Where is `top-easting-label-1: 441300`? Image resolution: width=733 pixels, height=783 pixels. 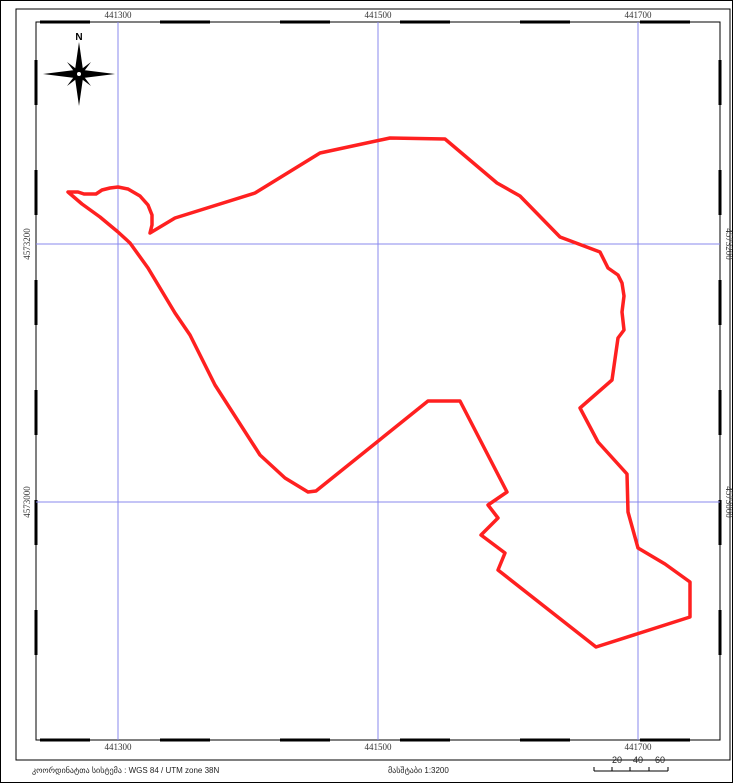
top-easting-label-1: 441300 is located at coordinates (119, 15).